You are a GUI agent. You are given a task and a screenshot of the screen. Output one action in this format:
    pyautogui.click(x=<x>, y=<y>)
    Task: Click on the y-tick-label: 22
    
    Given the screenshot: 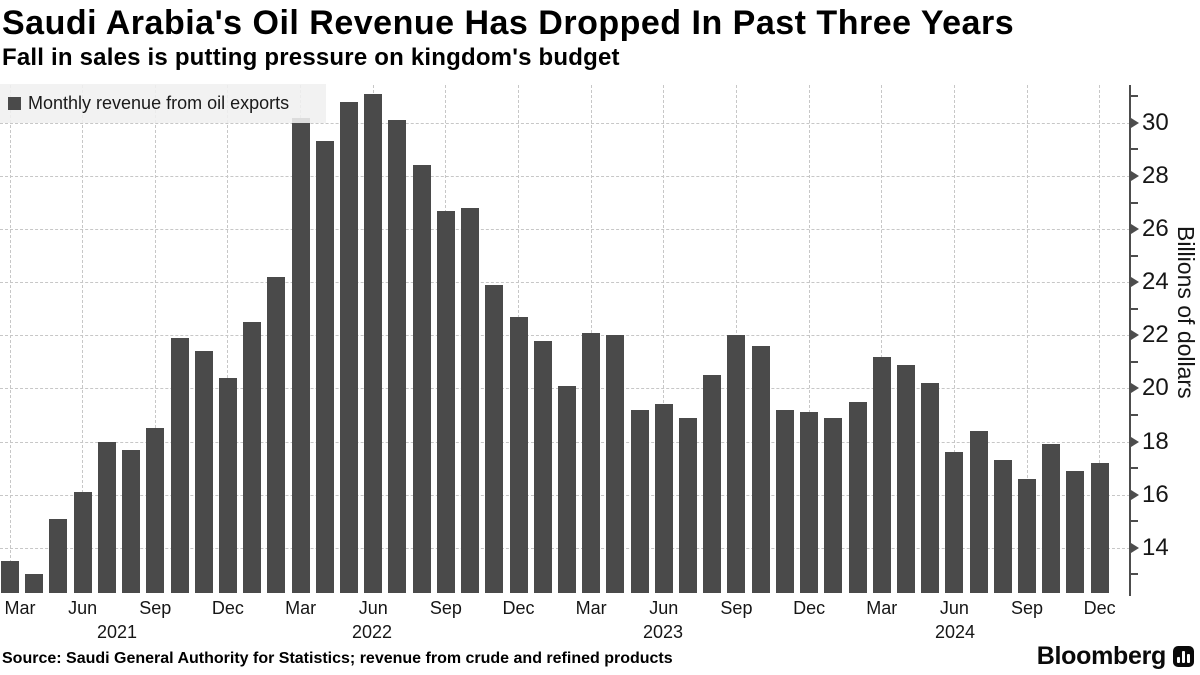 What is the action you would take?
    pyautogui.click(x=1155, y=335)
    